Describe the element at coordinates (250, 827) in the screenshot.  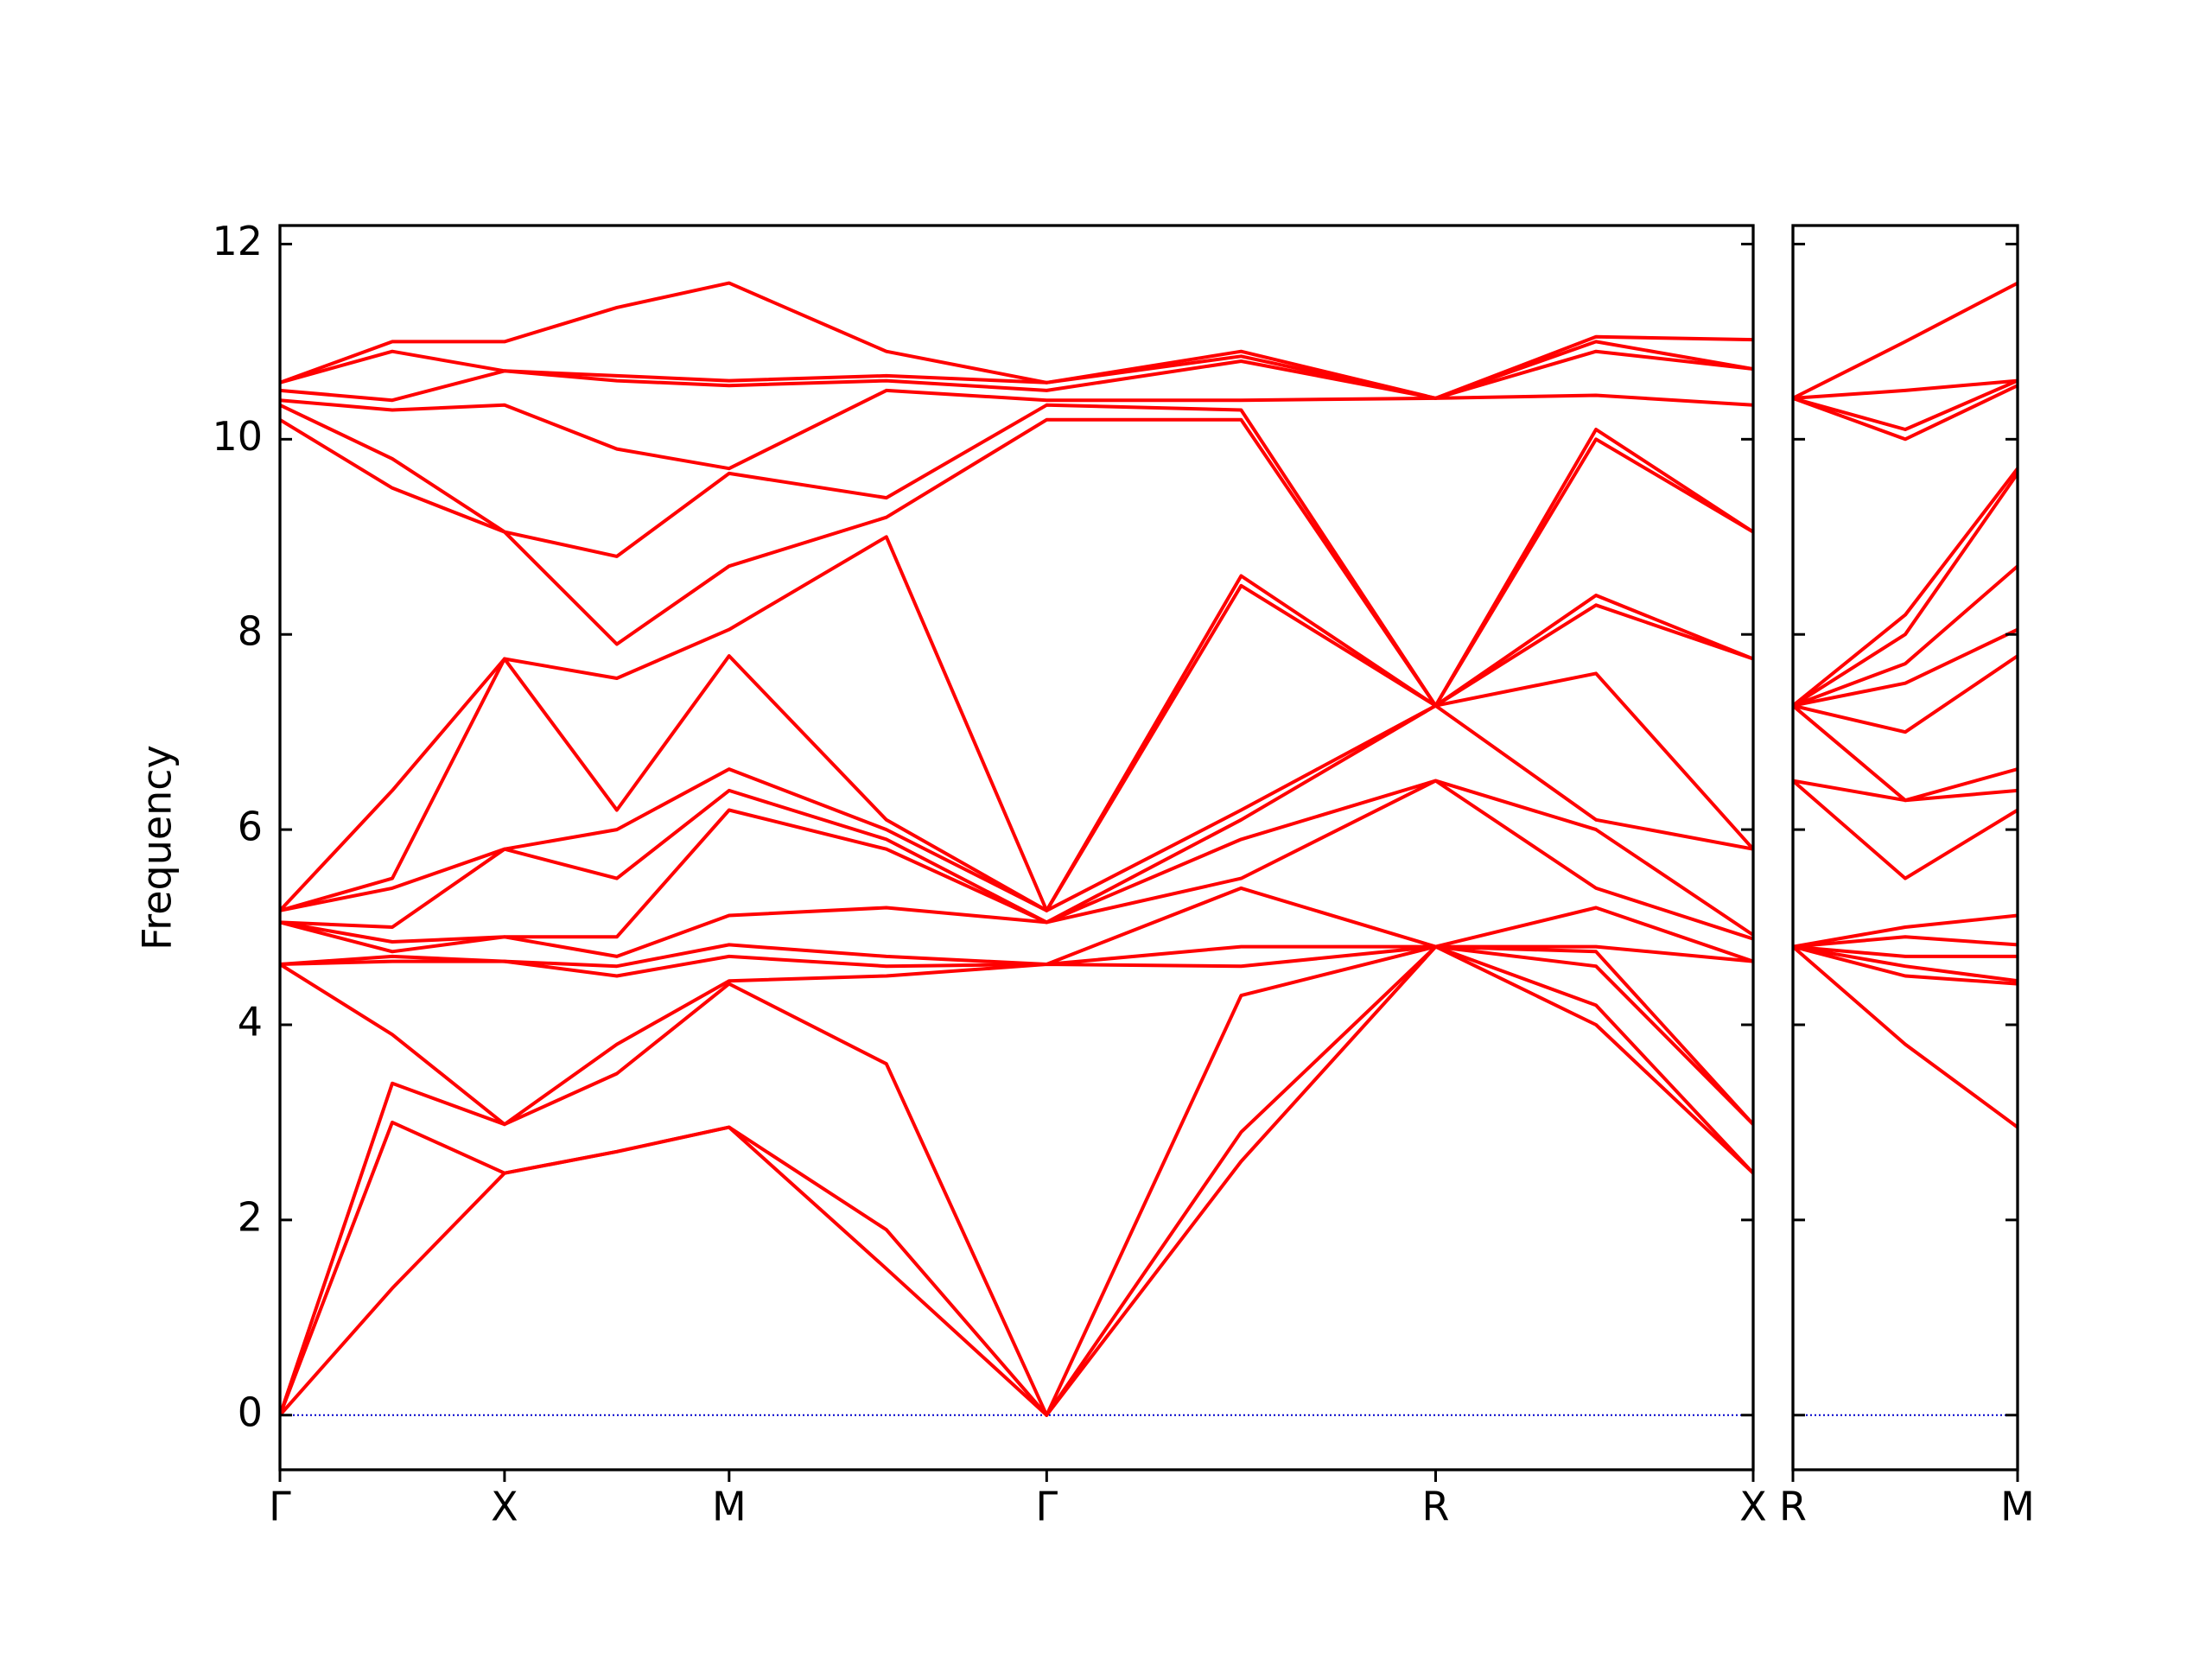
I see `y-tick-label: 6` at that location.